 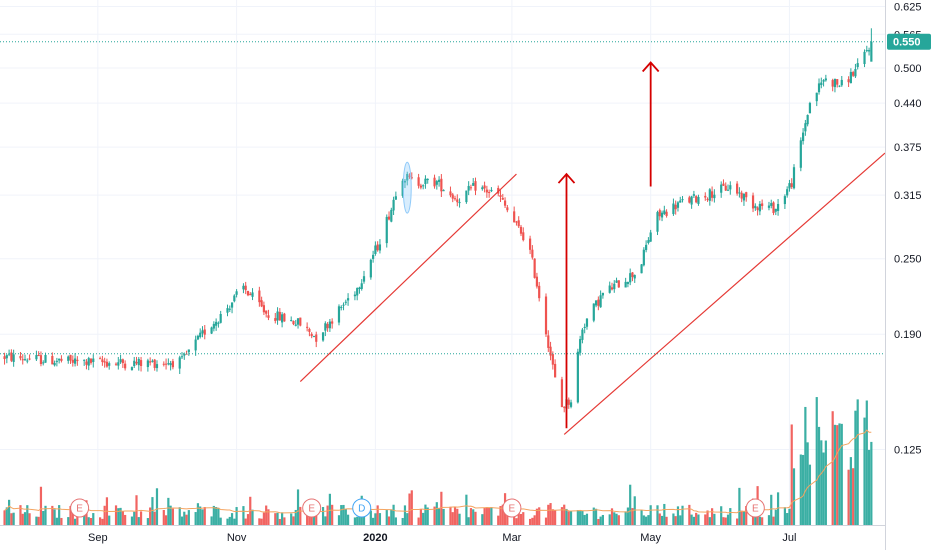 What do you see at coordinates (908, 69) in the screenshot?
I see `y-tick-label: 0.500` at bounding box center [908, 69].